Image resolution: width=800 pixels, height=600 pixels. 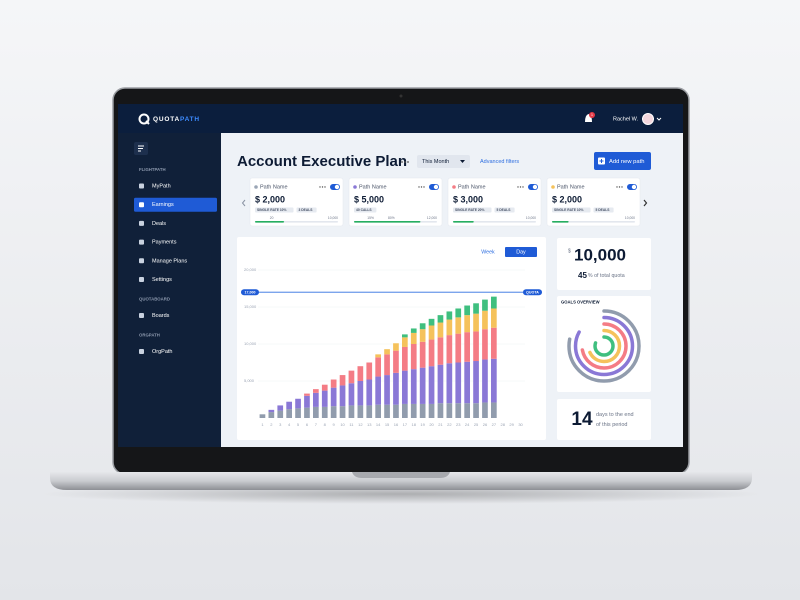 I want to click on toggle-active, so click(x=521, y=252).